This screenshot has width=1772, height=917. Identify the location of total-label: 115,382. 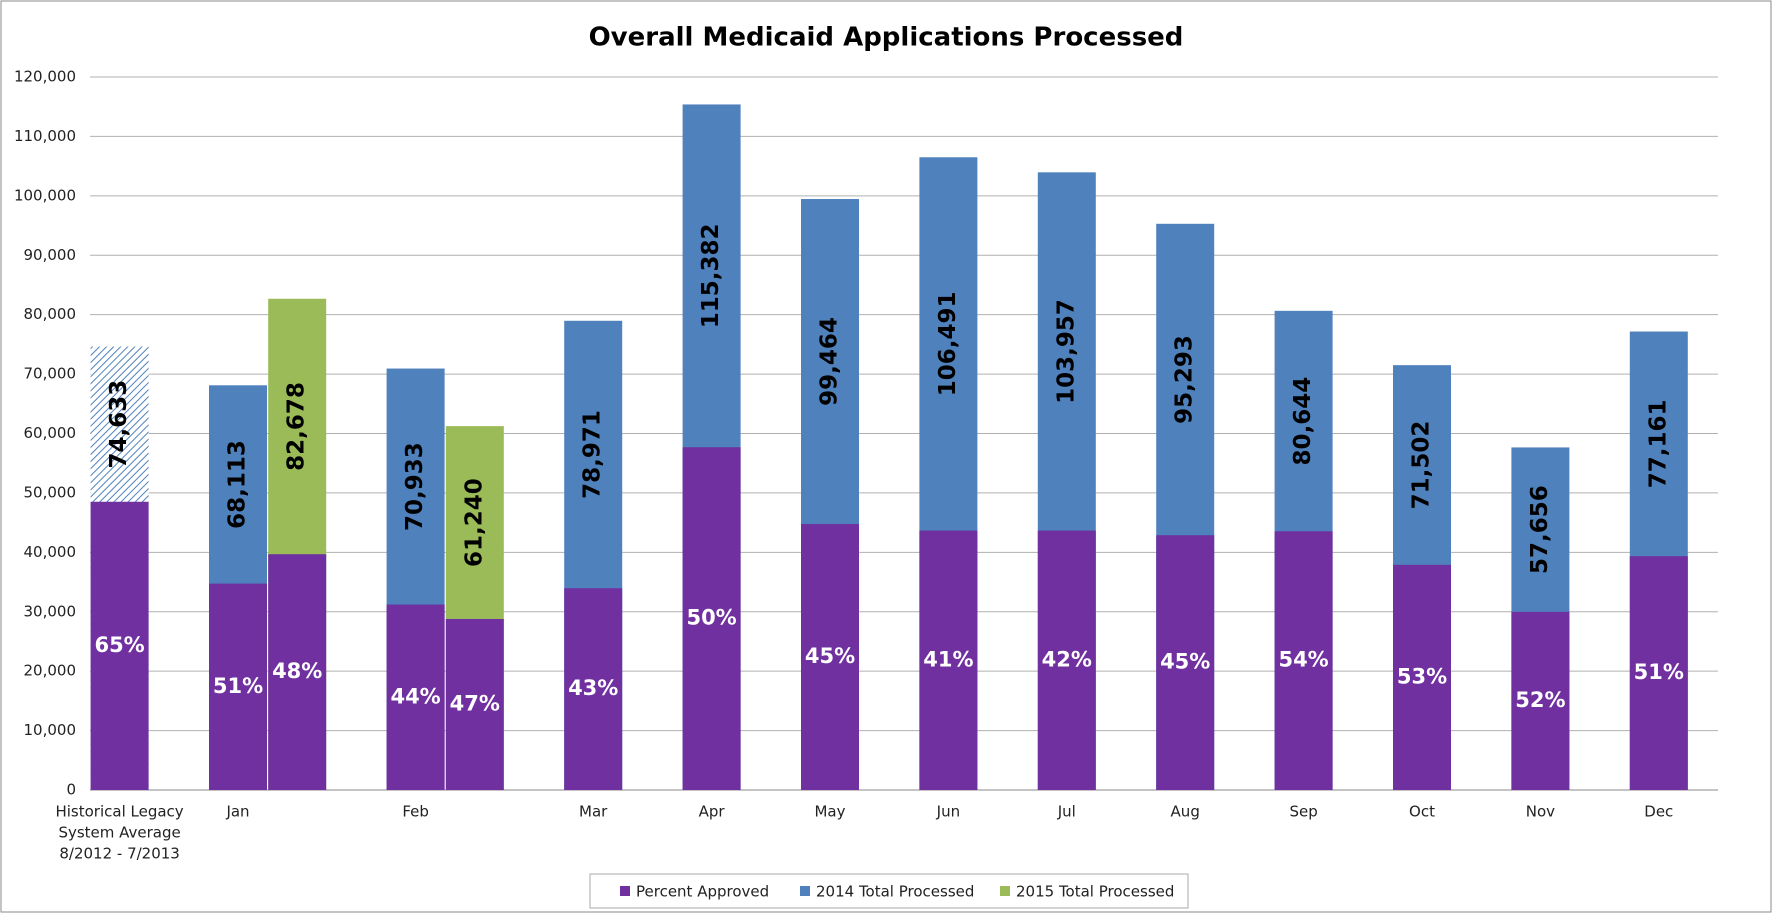
(711, 275).